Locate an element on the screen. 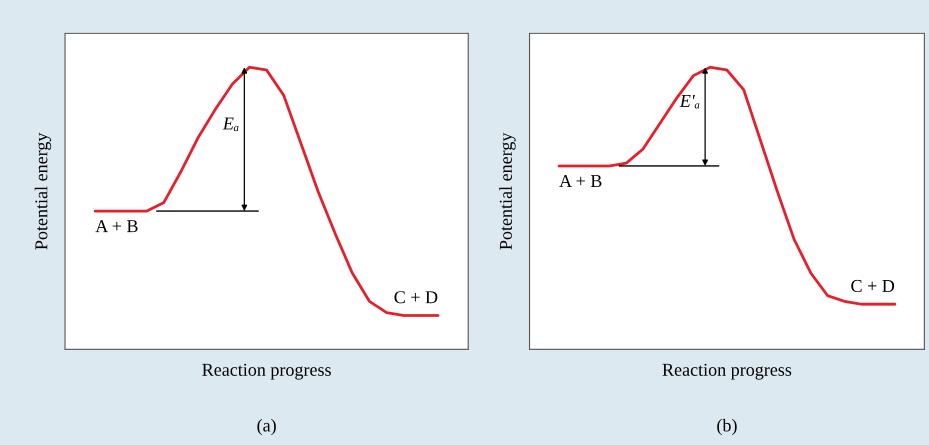 This screenshot has width=929, height=445. annotation: E′ₐ is located at coordinates (690, 102).